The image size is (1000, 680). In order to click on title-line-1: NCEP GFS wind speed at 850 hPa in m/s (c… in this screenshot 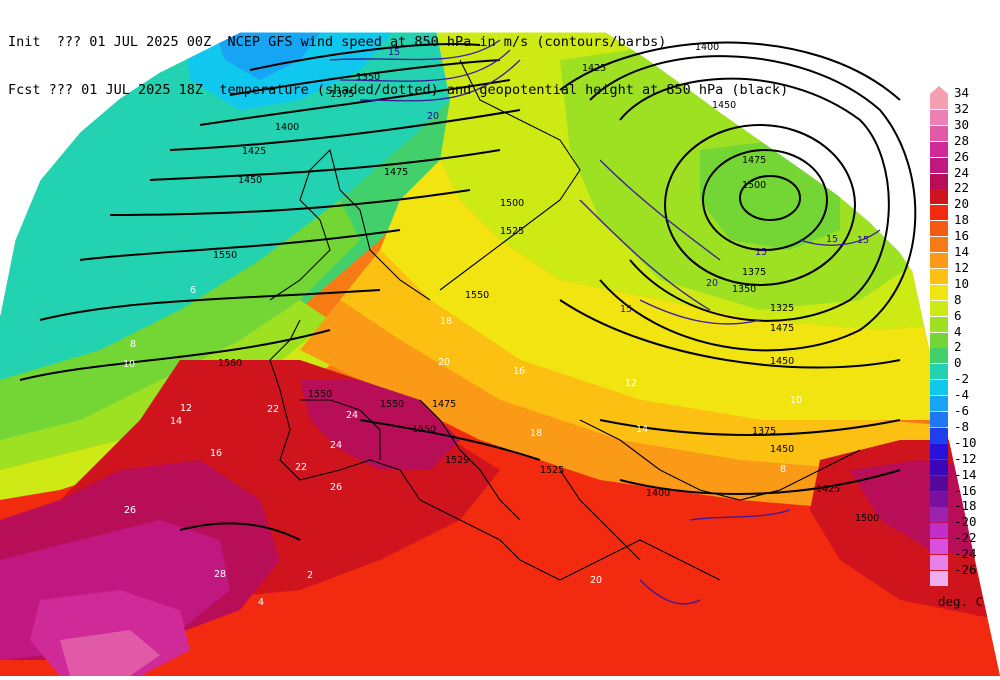, I will do `click(447, 42)`.